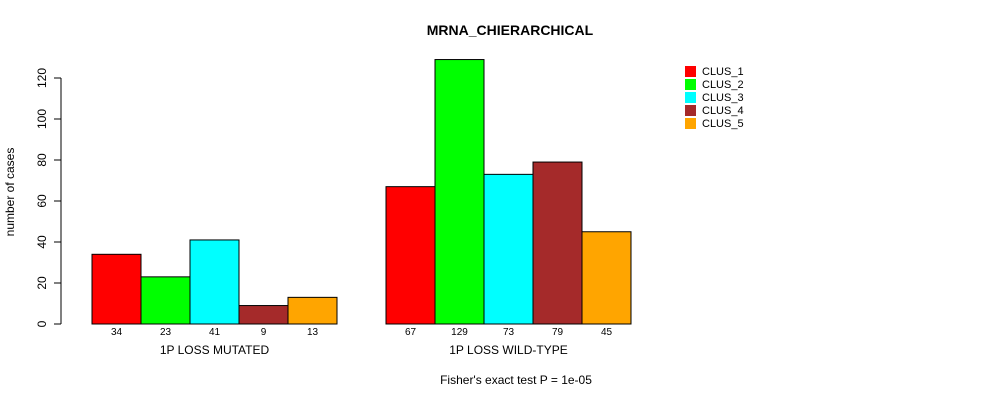  I want to click on fisher-test-footnote: Fisher's exact test P = 1e-05, so click(516, 380).